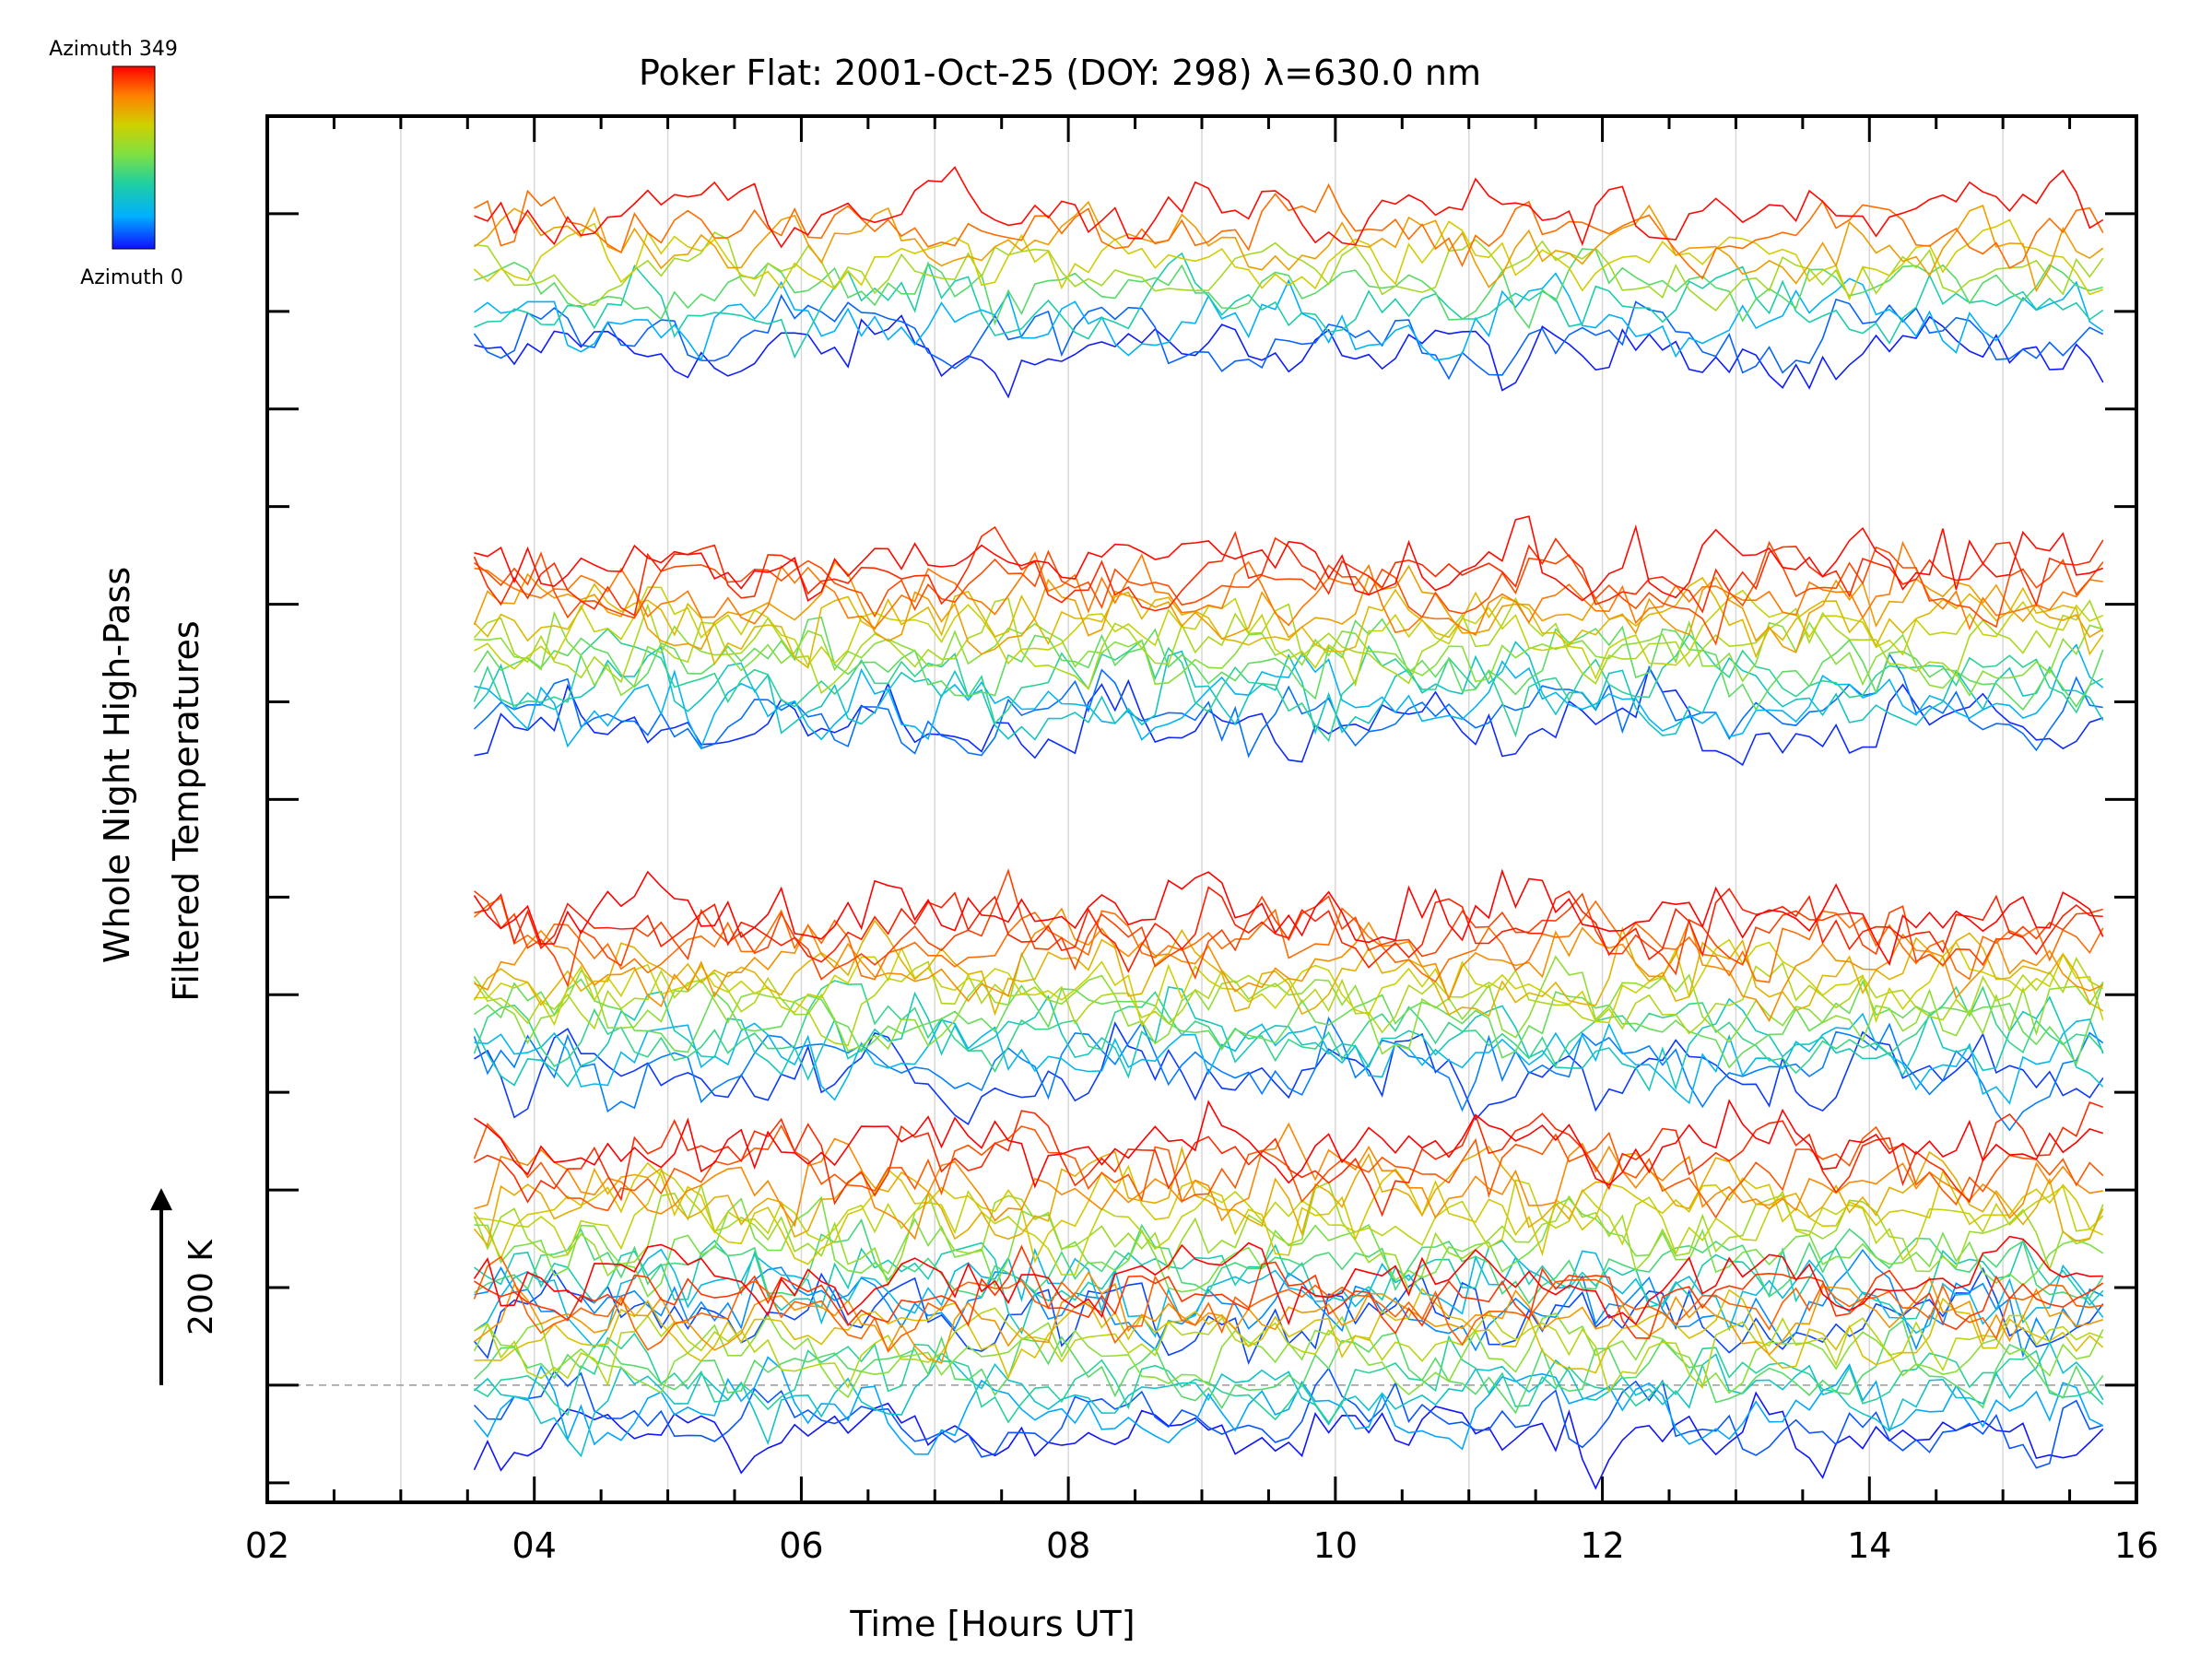 Image resolution: width=2212 pixels, height=1659 pixels. What do you see at coordinates (201, 1287) in the screenshot?
I see `scale-bar-label: 200 K` at bounding box center [201, 1287].